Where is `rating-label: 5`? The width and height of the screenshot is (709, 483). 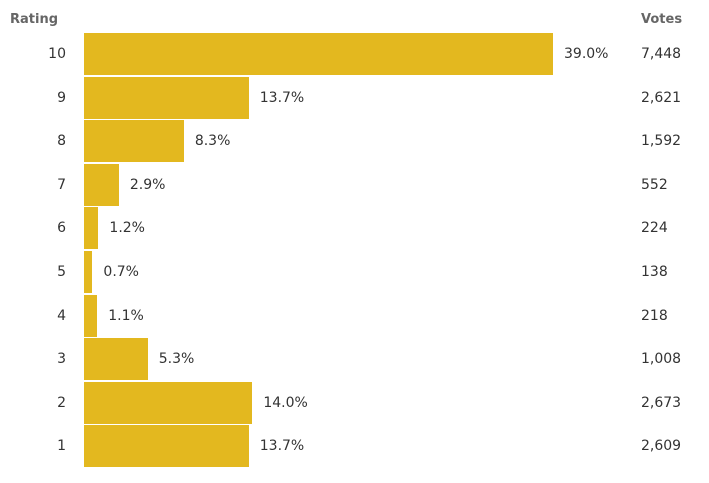 rating-label: 5 is located at coordinates (61, 272).